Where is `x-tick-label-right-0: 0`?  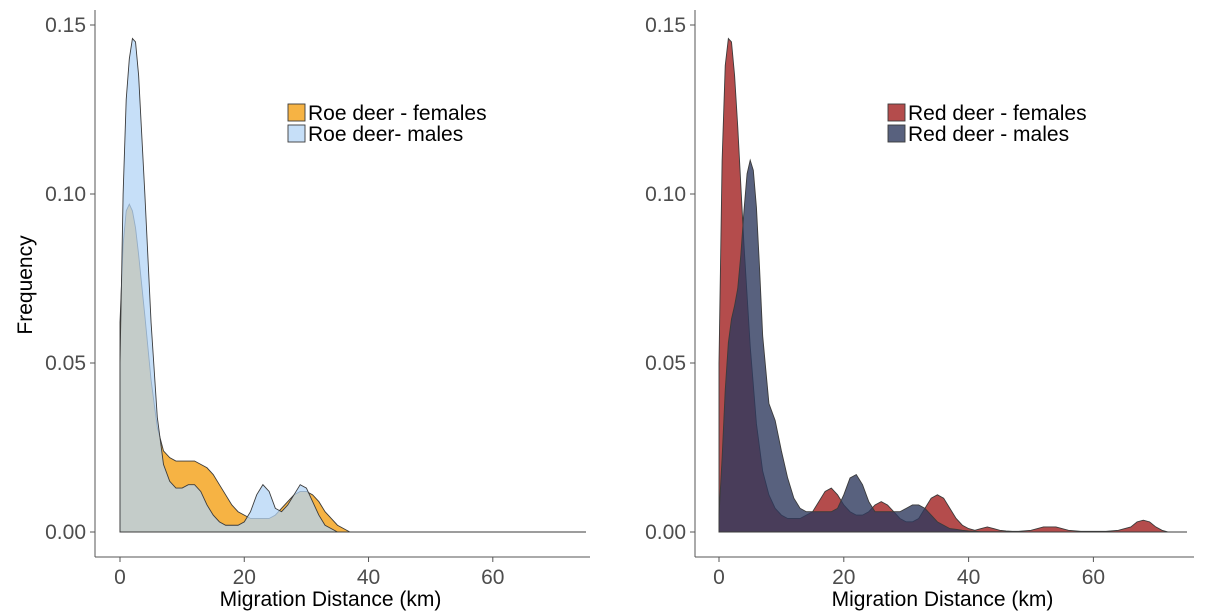 x-tick-label-right-0: 0 is located at coordinates (719, 577).